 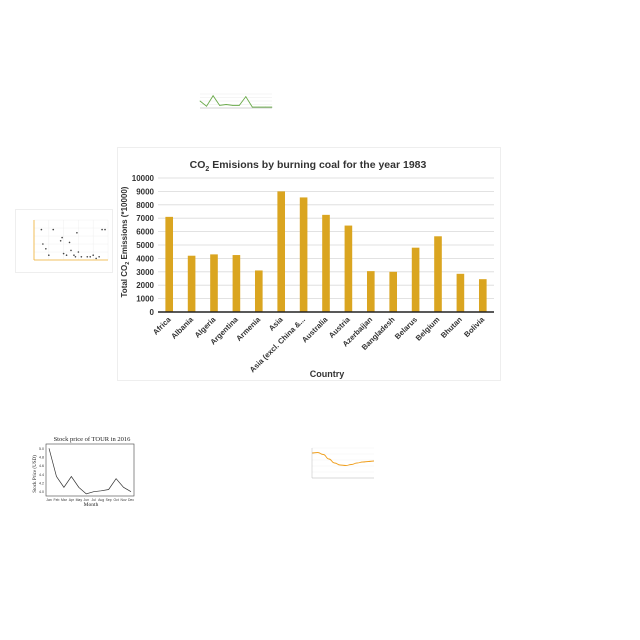 I want to click on y-axis-label: Total CO2 Emissions (*10000), so click(x=125, y=241).